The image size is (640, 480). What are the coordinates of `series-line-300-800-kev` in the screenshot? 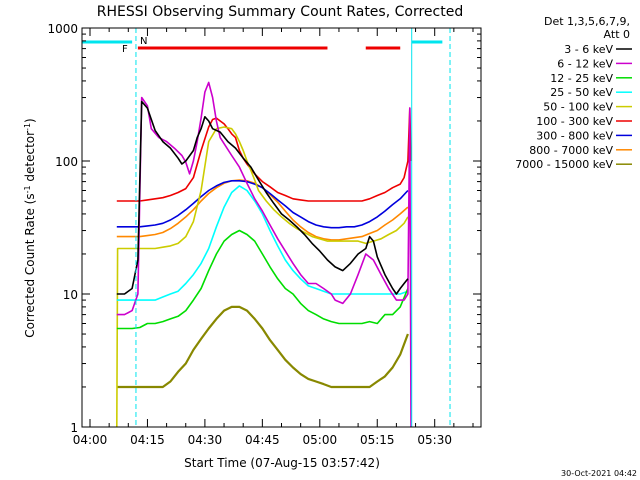 It's located at (262, 204).